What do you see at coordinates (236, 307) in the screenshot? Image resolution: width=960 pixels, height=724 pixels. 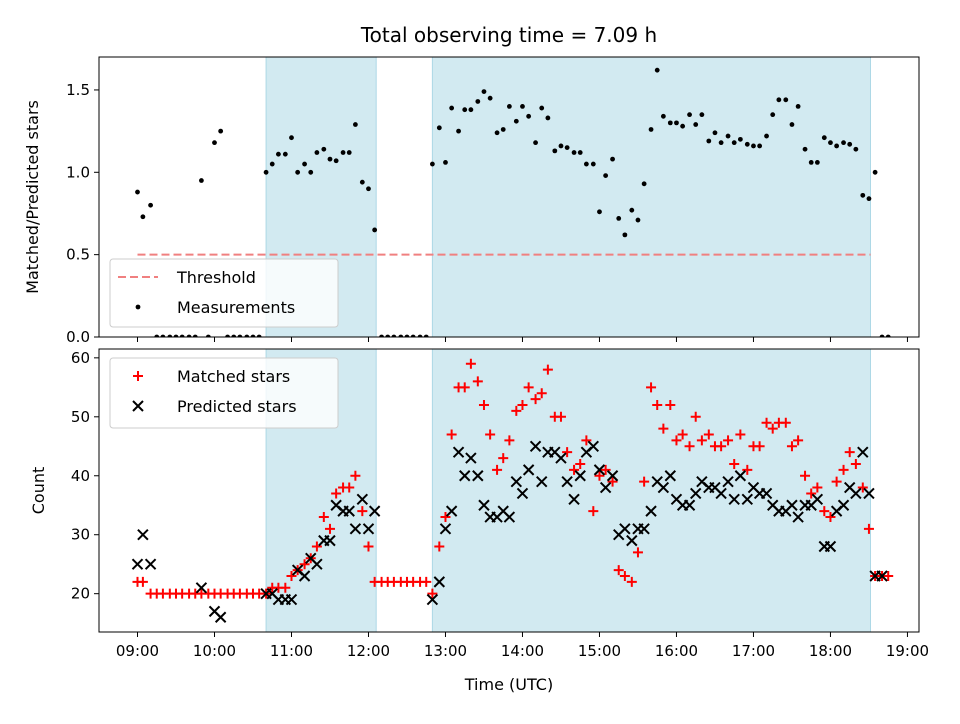 I see `legend-label: Measurements` at bounding box center [236, 307].